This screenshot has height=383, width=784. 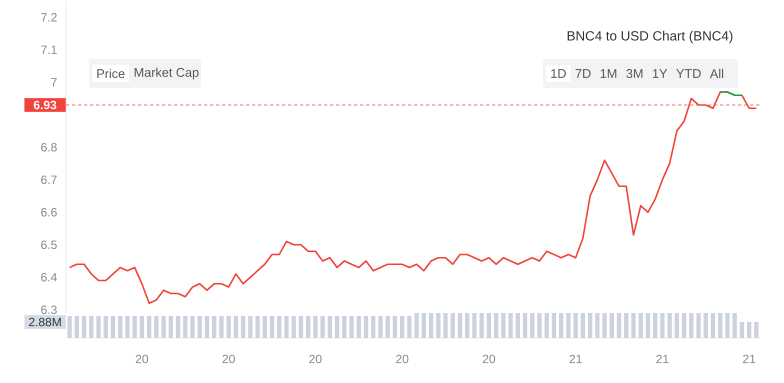 I want to click on annotation: All, so click(x=717, y=73).